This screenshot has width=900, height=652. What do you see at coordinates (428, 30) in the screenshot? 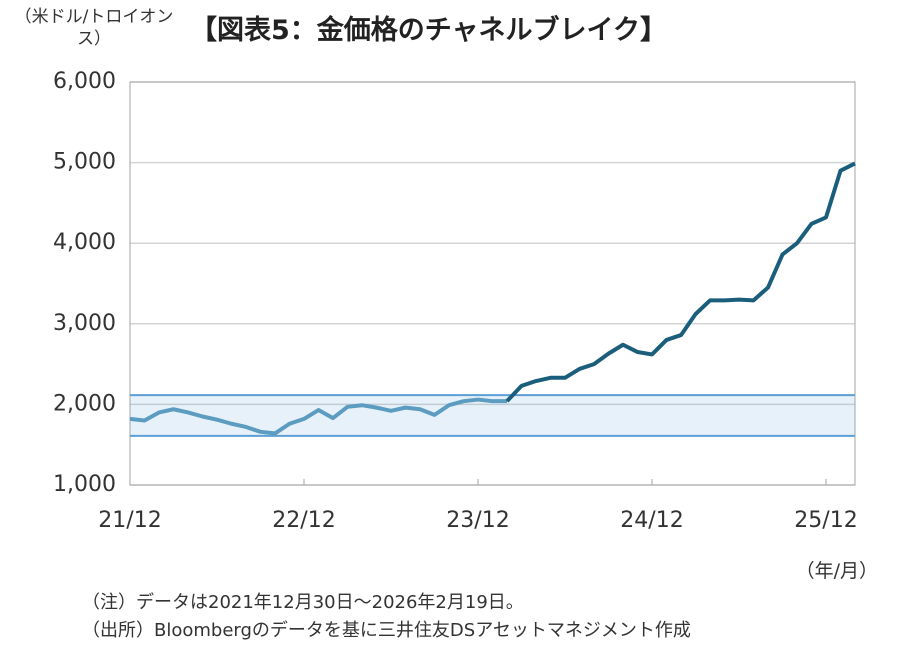
I see `chart-title: 【図表5：金価格のチャネルブレイク】` at bounding box center [428, 30].